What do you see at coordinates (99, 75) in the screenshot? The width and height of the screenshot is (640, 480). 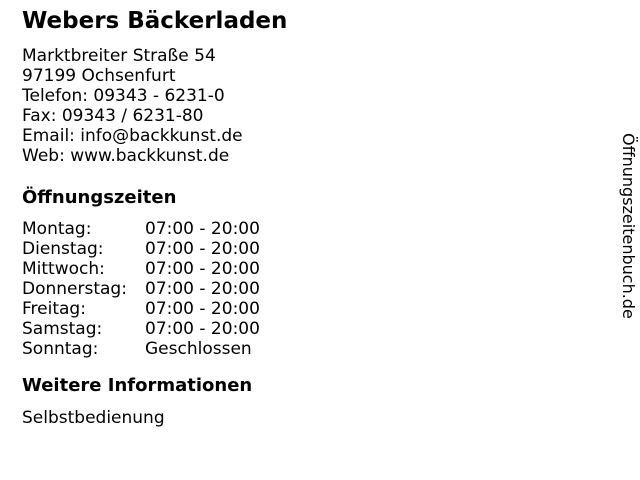 I see `address-city-line: 97199 Ochsenfurt` at bounding box center [99, 75].